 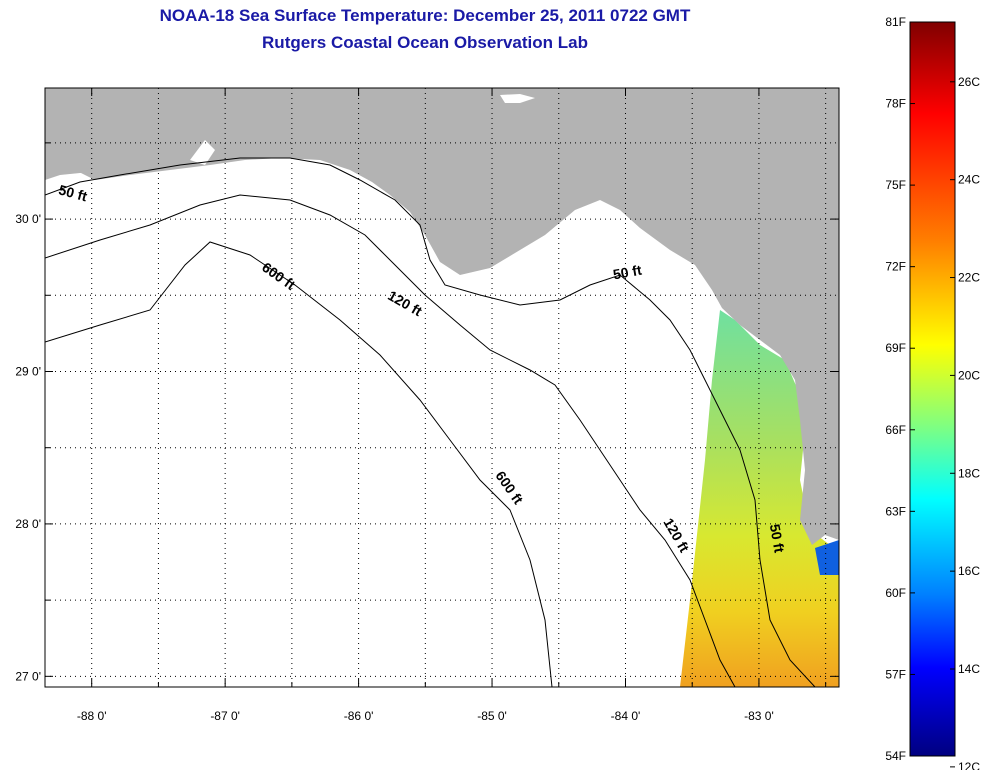 I want to click on lake, so click(x=517, y=98).